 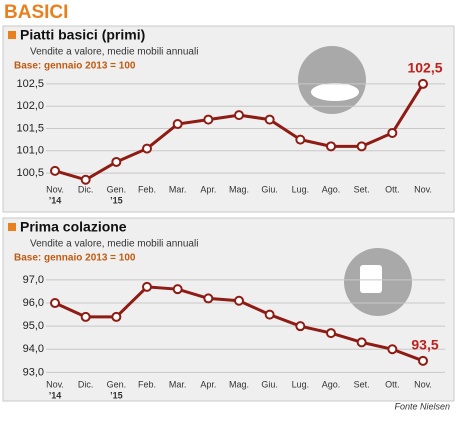 What do you see at coordinates (30, 151) in the screenshot?
I see `y-tick-label: 101,0` at bounding box center [30, 151].